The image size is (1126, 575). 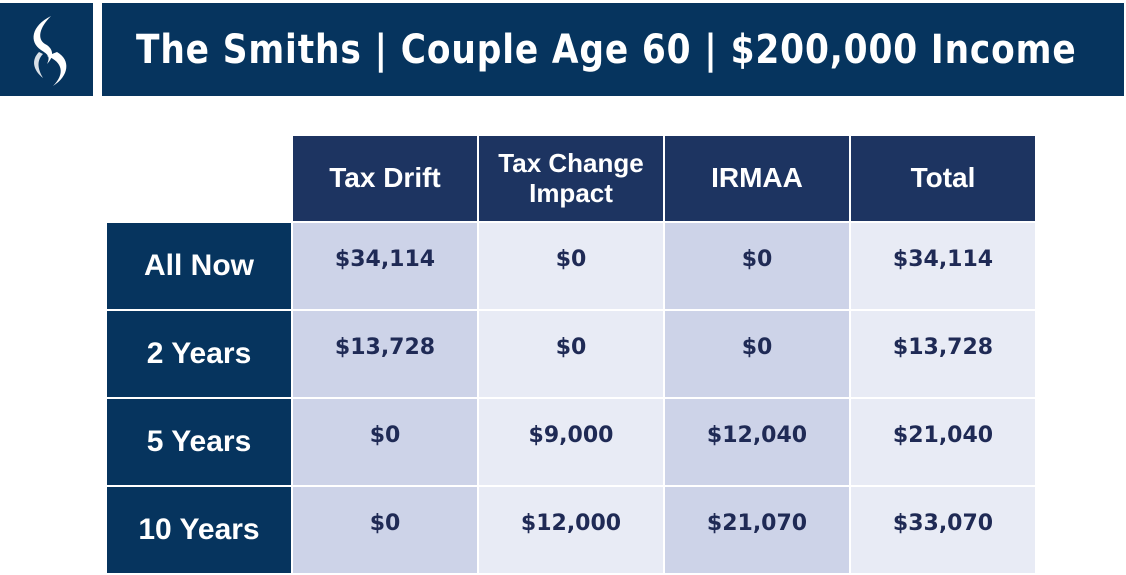 I want to click on table-cell: $12,000, so click(x=571, y=530).